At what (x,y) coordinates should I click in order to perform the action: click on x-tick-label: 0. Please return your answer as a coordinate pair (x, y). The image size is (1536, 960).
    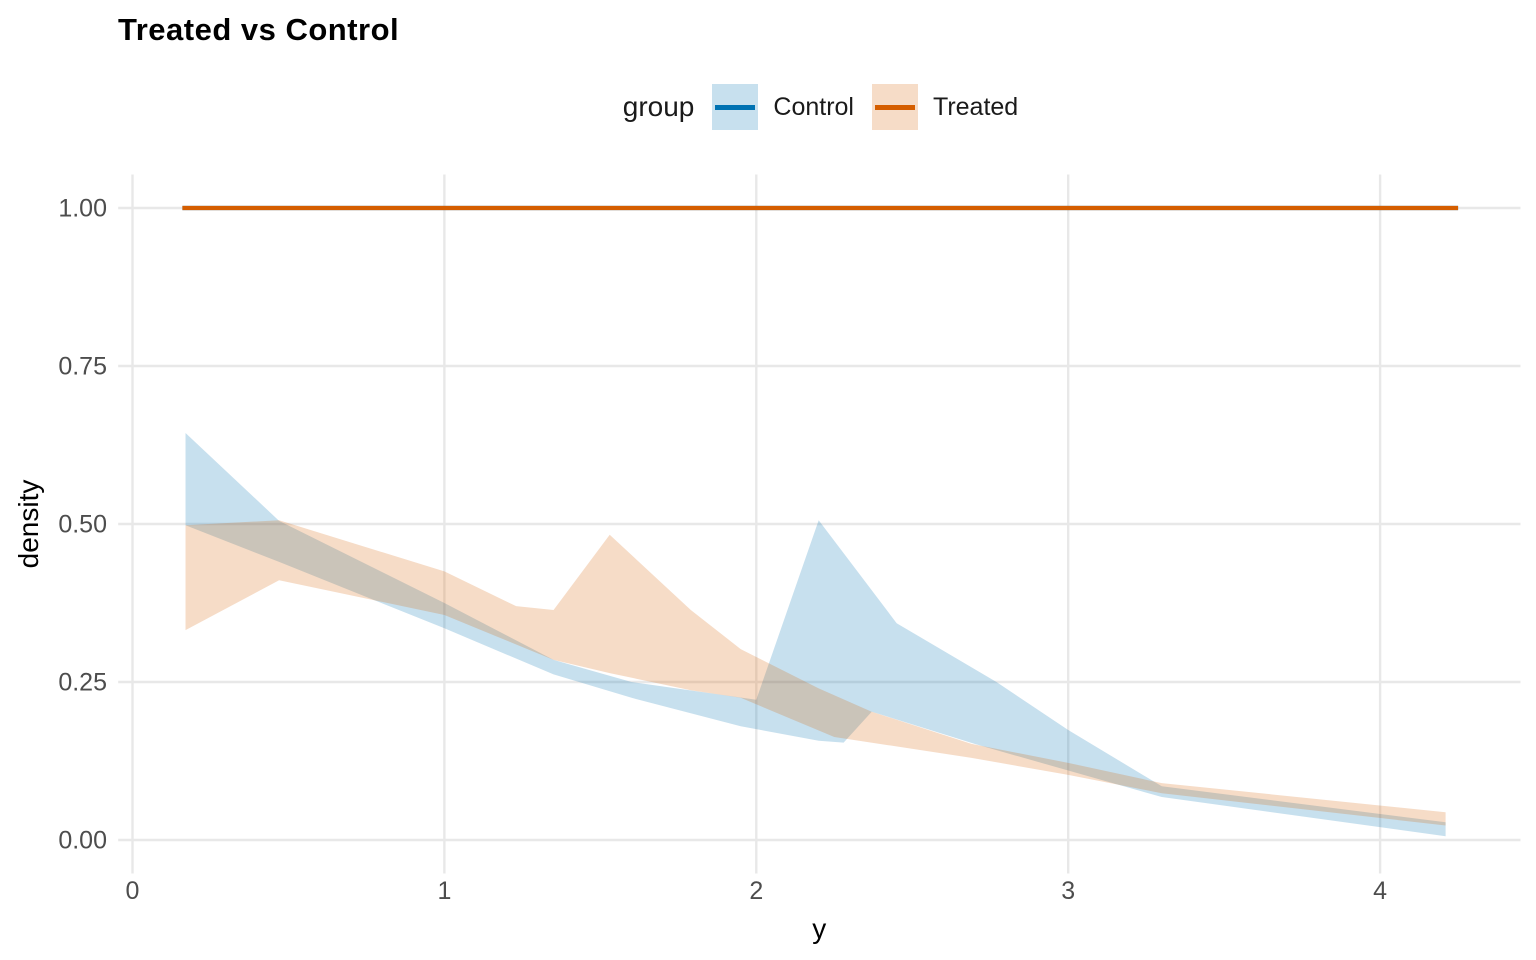
    Looking at the image, I should click on (133, 891).